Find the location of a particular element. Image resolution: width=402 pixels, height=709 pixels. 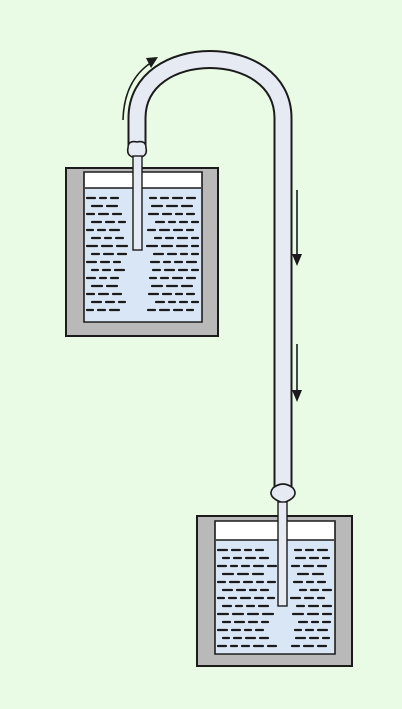

curved-arrow-icon is located at coordinates (140, 89).